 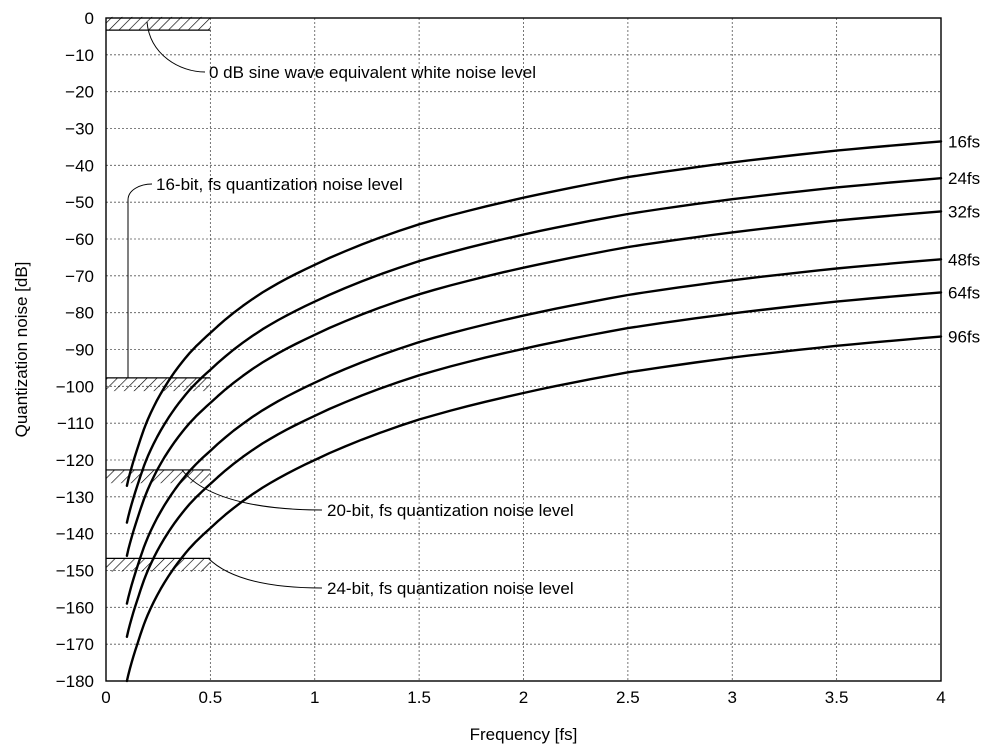 What do you see at coordinates (75, 497) in the screenshot?
I see `y-tick-label: −130` at bounding box center [75, 497].